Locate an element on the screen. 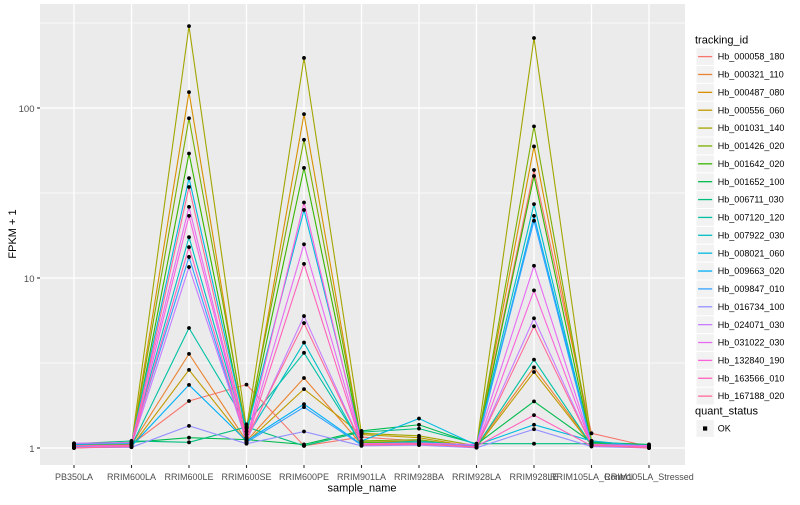 The image size is (800, 505). svg-text: 100 is located at coordinates (27, 109).